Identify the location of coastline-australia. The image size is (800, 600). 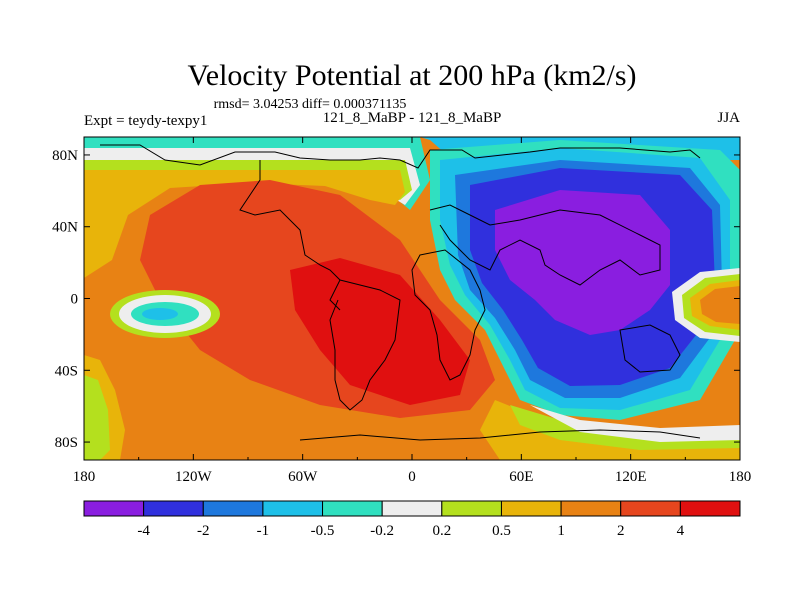
(650, 348).